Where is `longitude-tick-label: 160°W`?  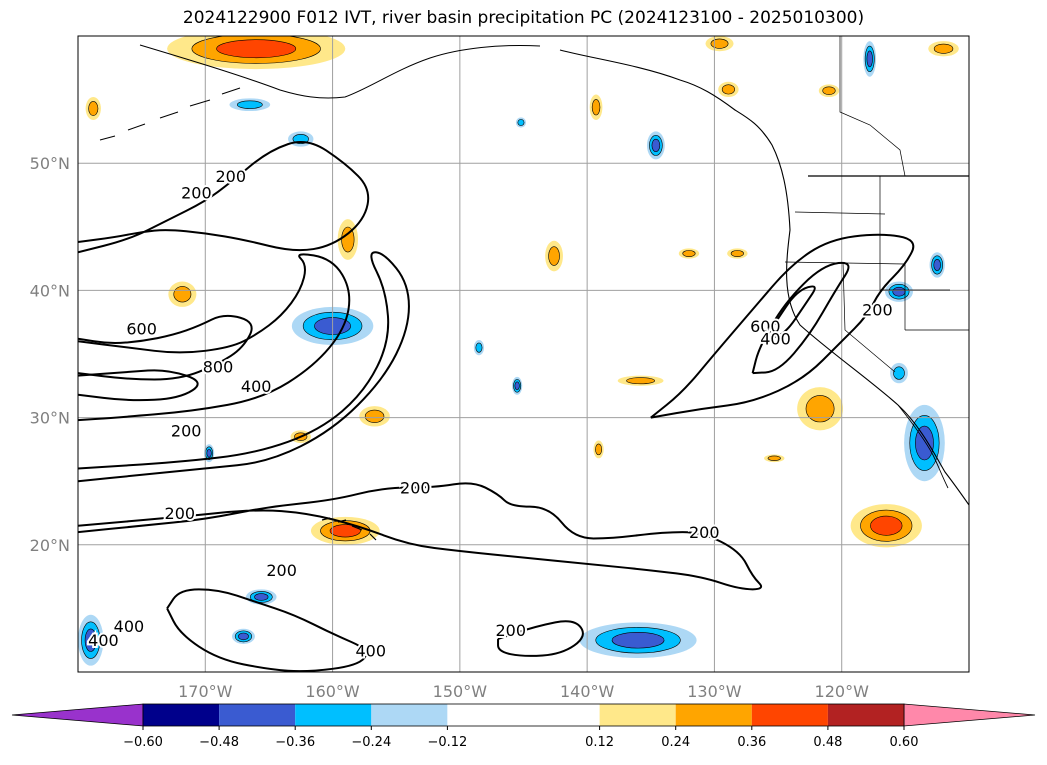 longitude-tick-label: 160°W is located at coordinates (332, 691).